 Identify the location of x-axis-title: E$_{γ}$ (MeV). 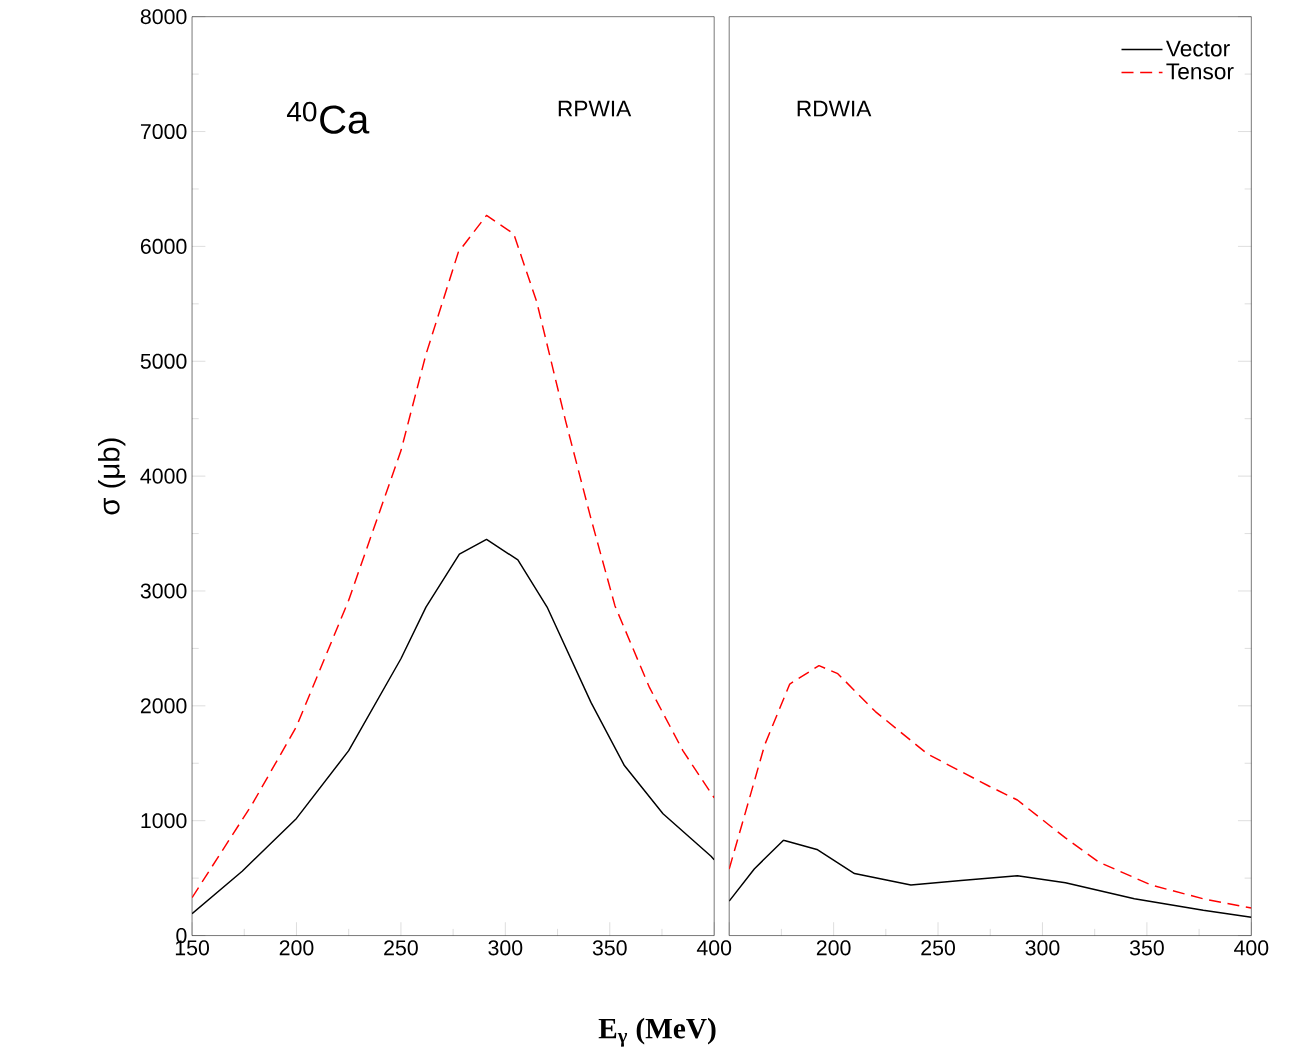
(657, 1032).